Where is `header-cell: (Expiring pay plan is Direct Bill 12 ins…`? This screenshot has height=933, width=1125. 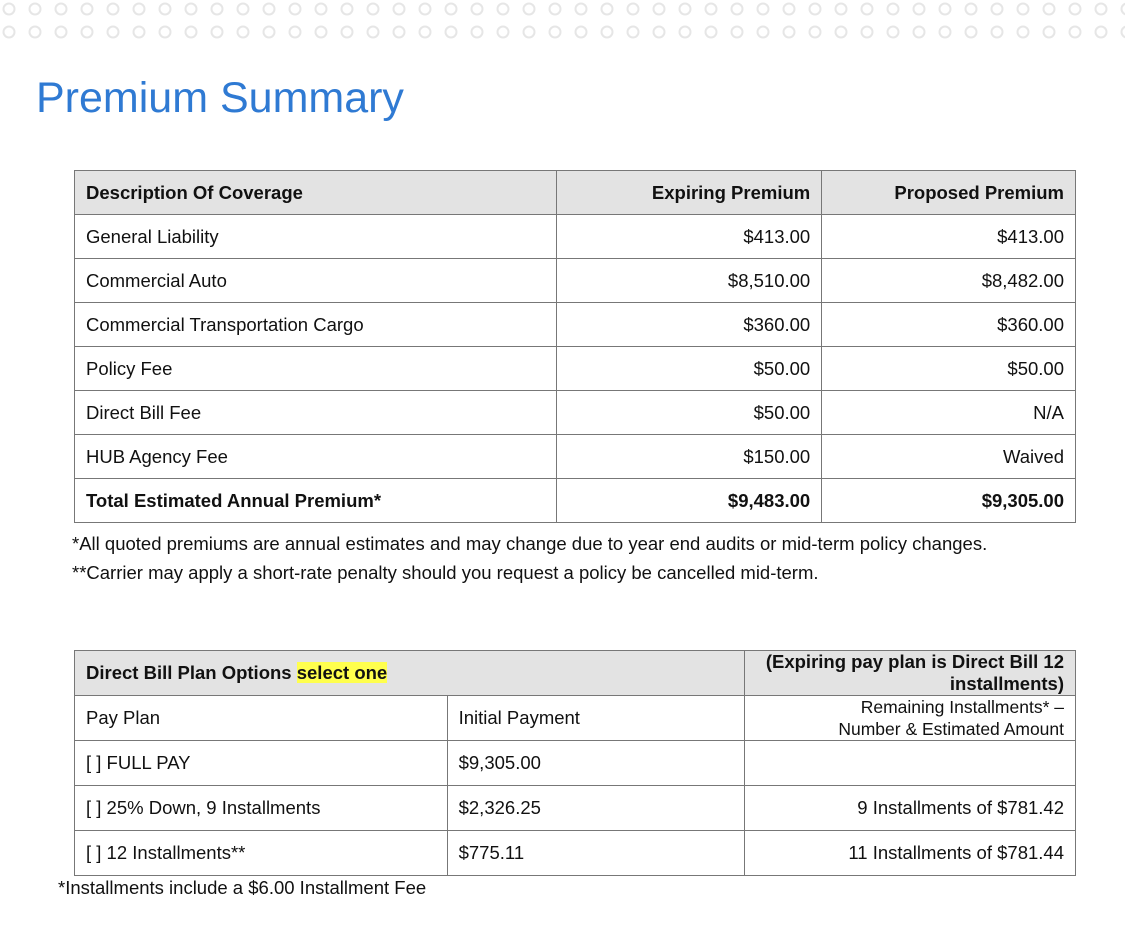
header-cell: (Expiring pay plan is Direct Bill 12 ins… is located at coordinates (910, 673).